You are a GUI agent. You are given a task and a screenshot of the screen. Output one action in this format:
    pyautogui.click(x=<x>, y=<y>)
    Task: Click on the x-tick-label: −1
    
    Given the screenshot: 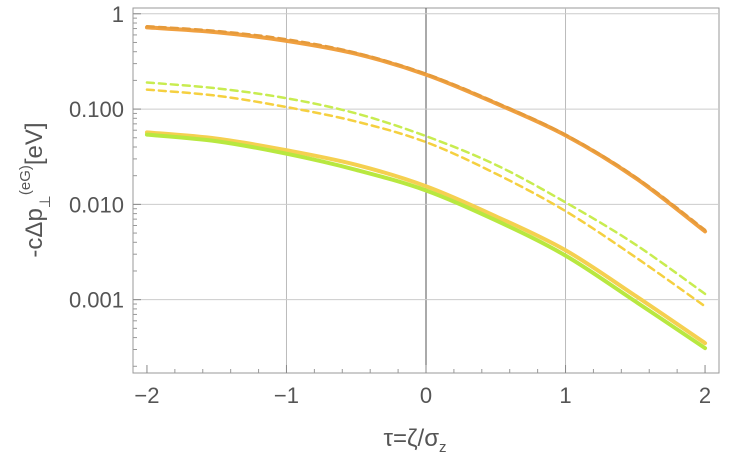 What is the action you would take?
    pyautogui.click(x=286, y=395)
    